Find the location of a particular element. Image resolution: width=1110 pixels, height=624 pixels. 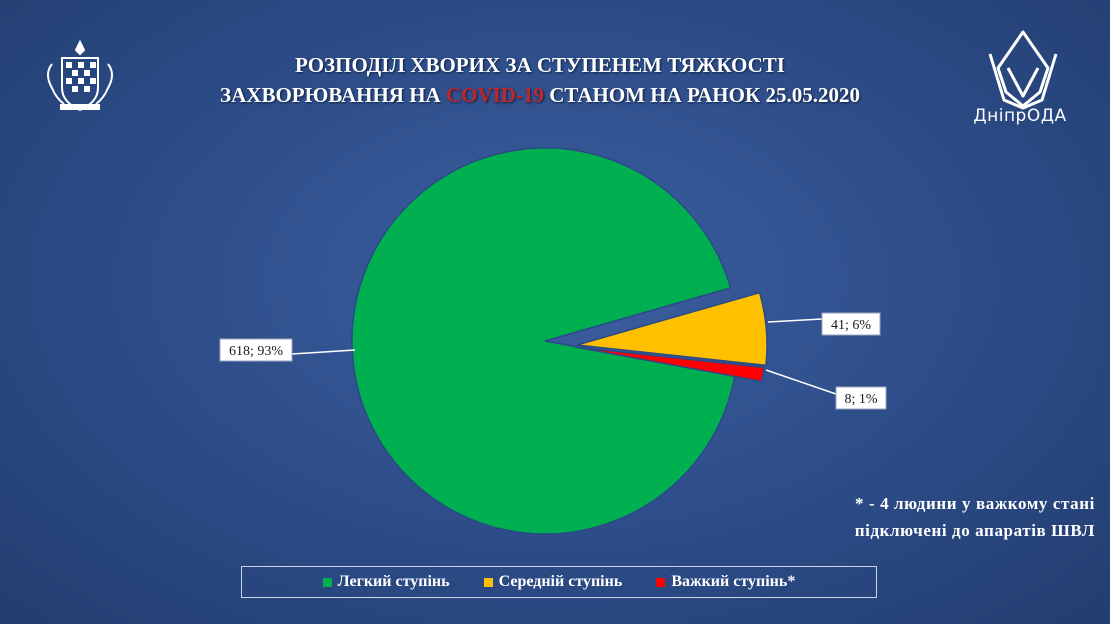

footnote-line-1: * - 4 людини у важкому стані is located at coordinates (975, 503).